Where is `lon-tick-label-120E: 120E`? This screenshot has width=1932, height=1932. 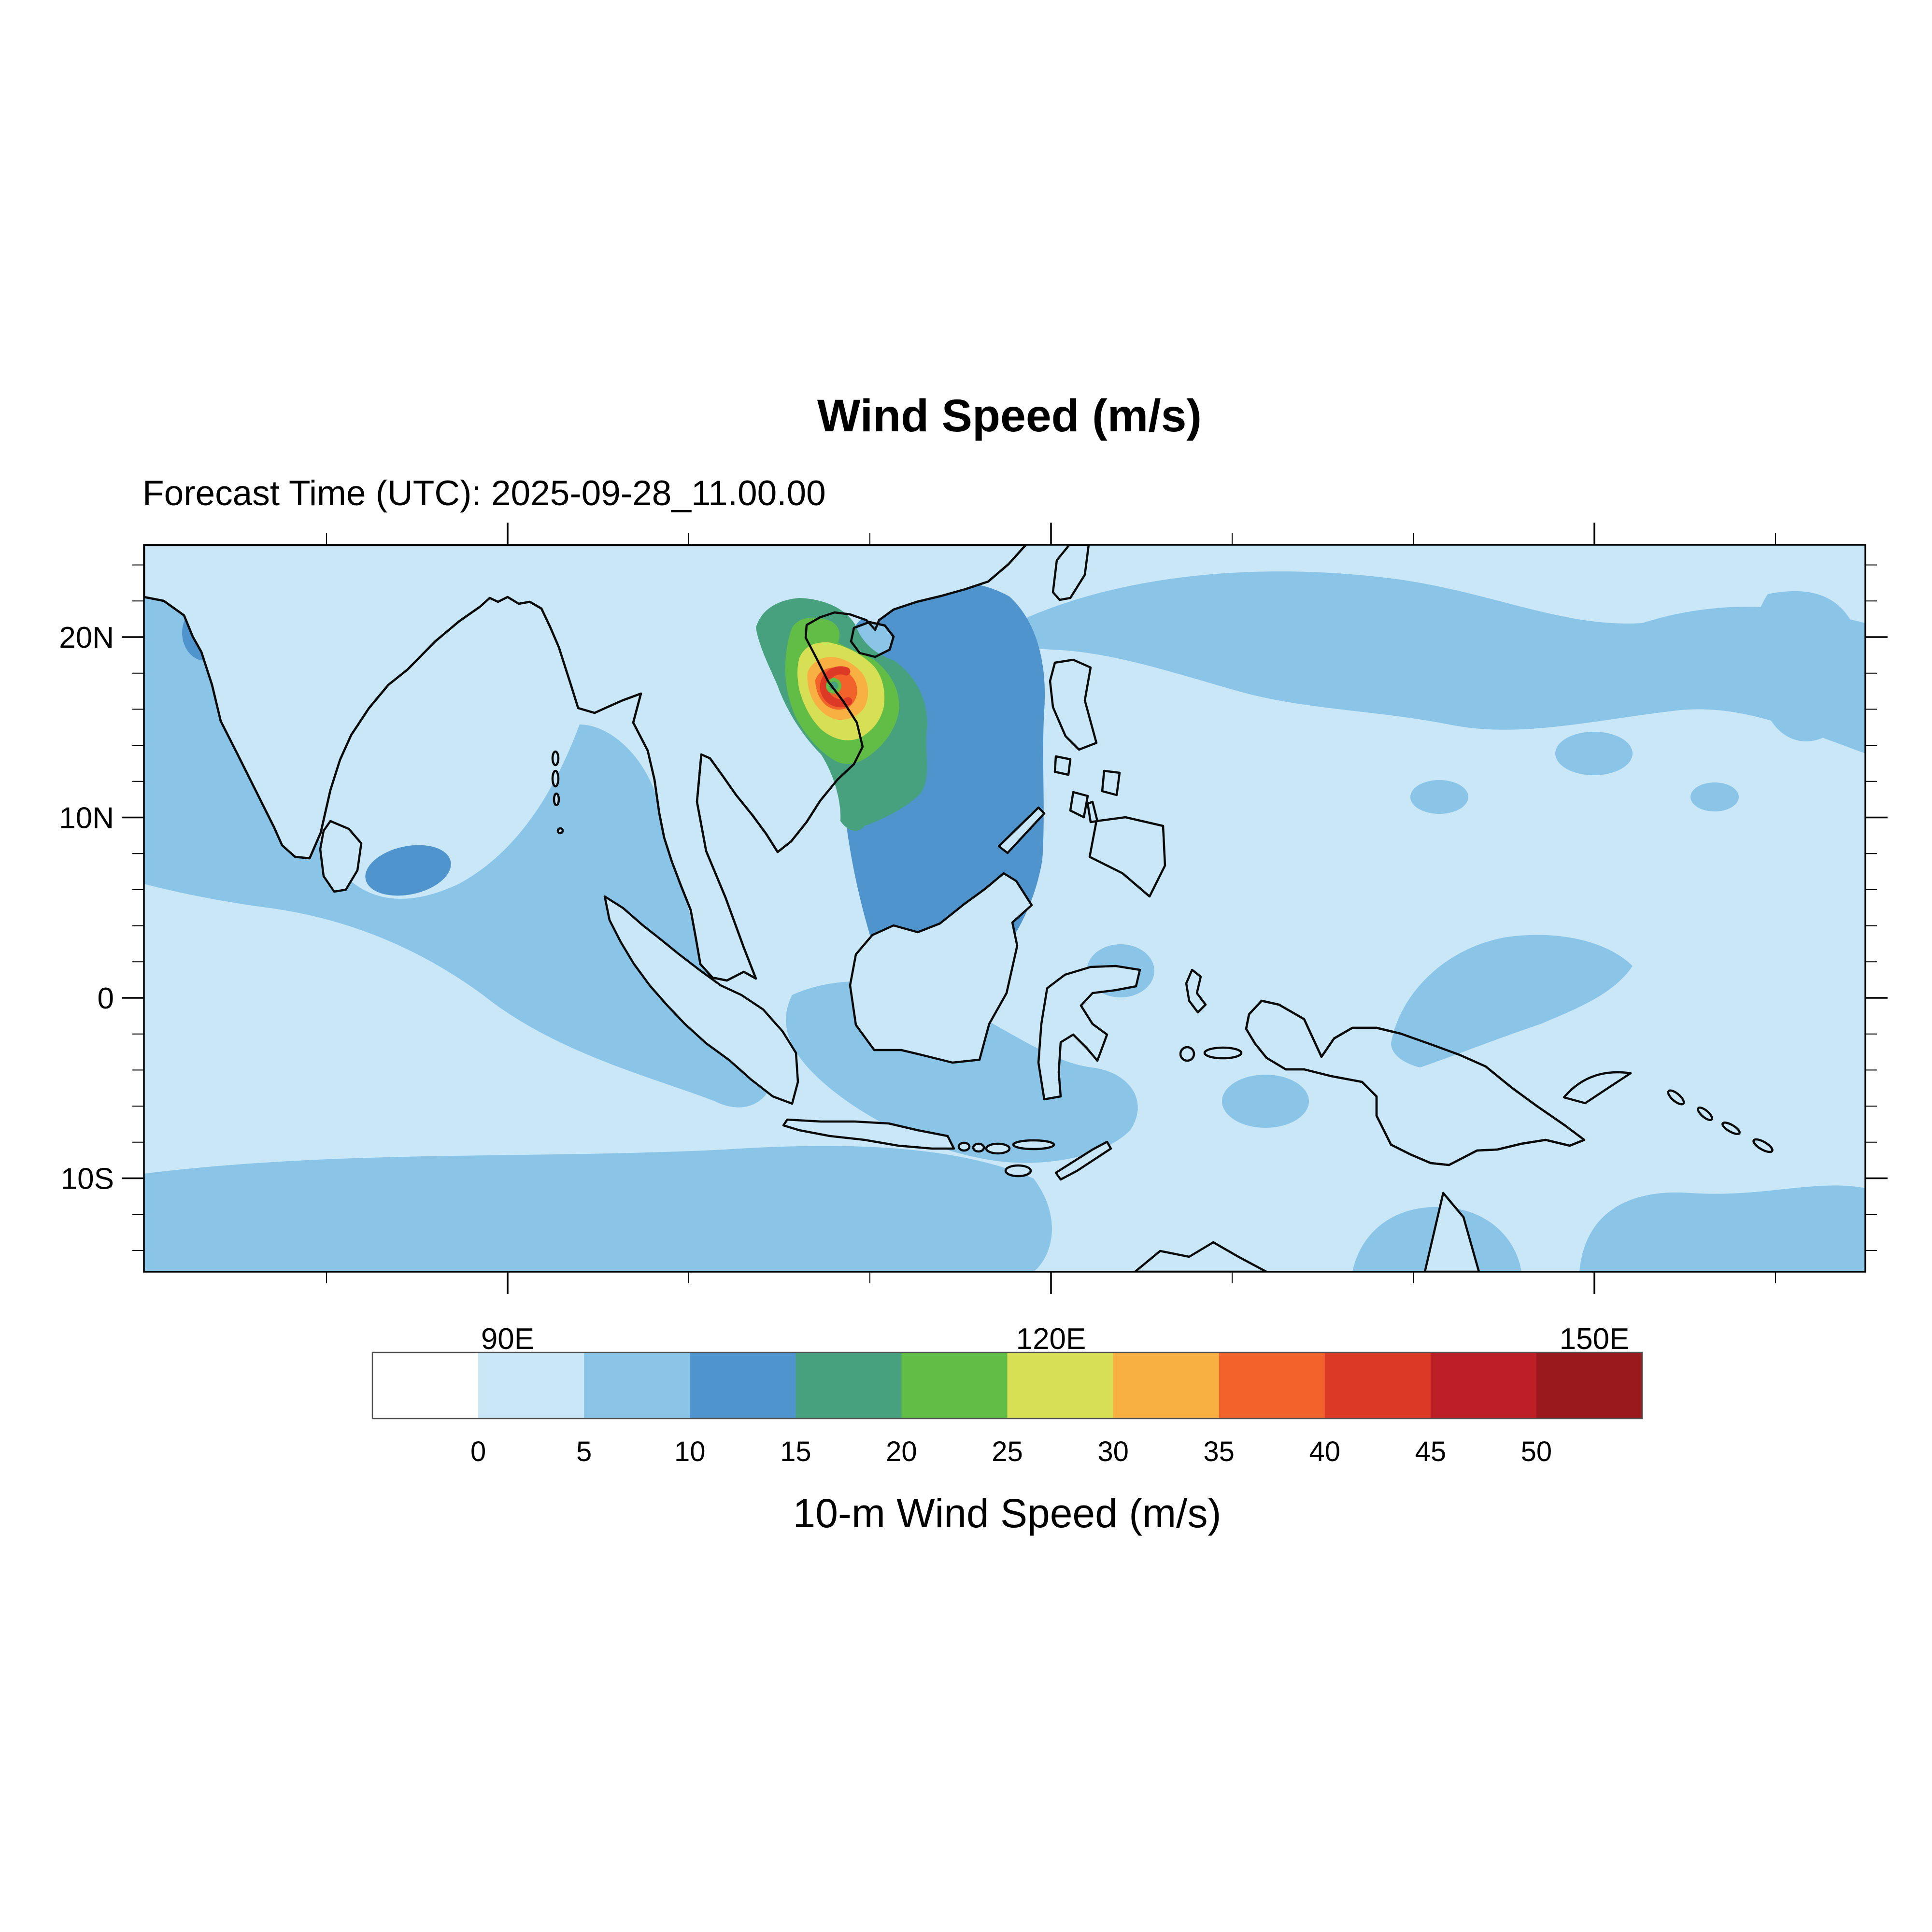
lon-tick-label-120E: 120E is located at coordinates (1051, 1339).